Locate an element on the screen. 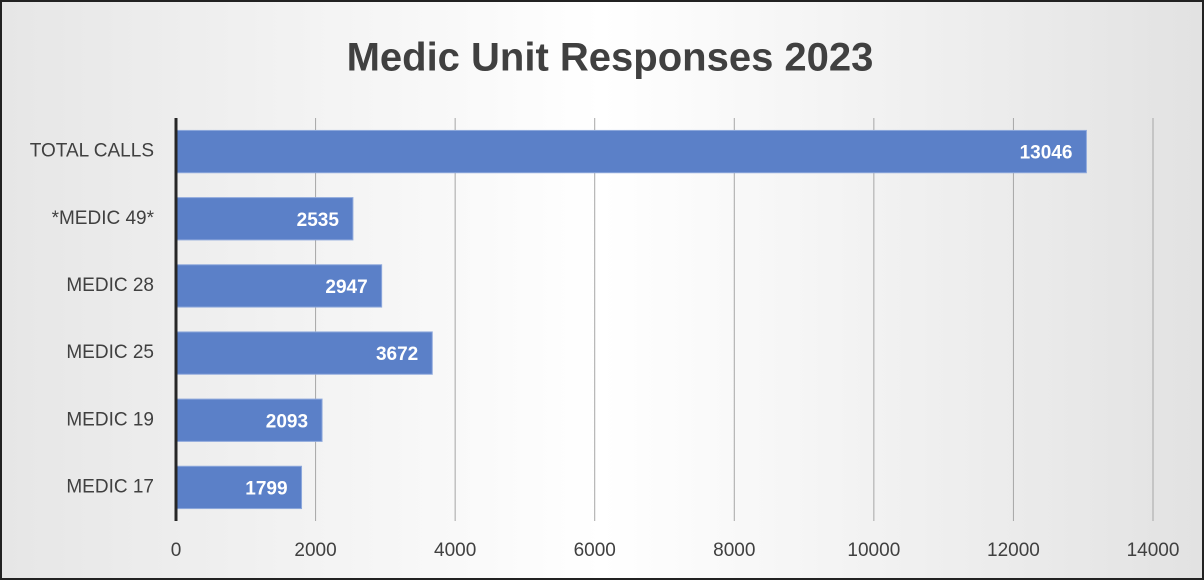 The height and width of the screenshot is (580, 1204). x-tick-label: 6000 is located at coordinates (595, 550).